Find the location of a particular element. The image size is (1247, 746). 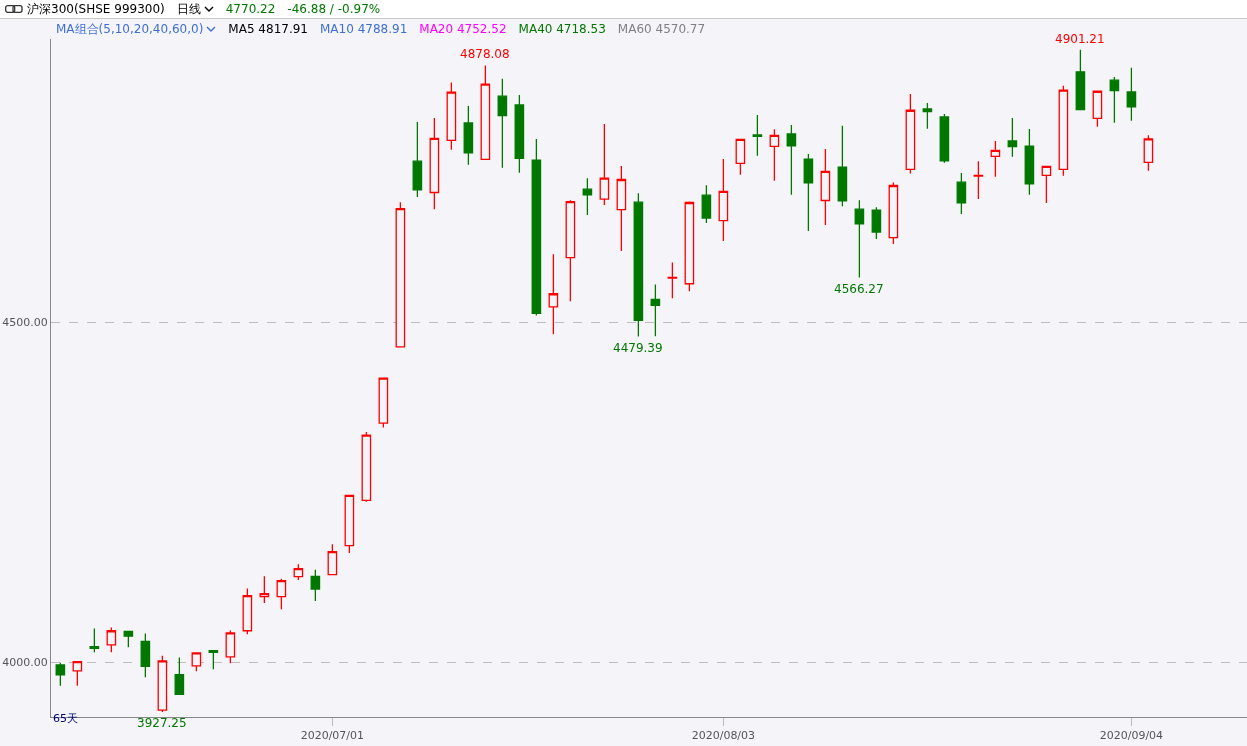

text: MA60 4570.77 is located at coordinates (661, 29).